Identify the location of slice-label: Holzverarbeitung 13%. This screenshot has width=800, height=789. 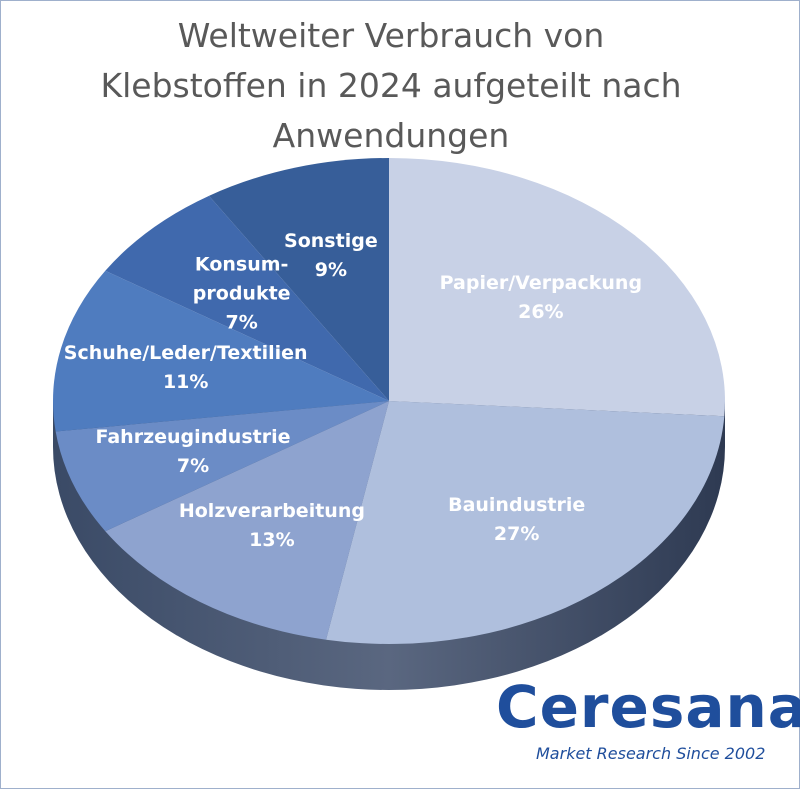
(272, 526).